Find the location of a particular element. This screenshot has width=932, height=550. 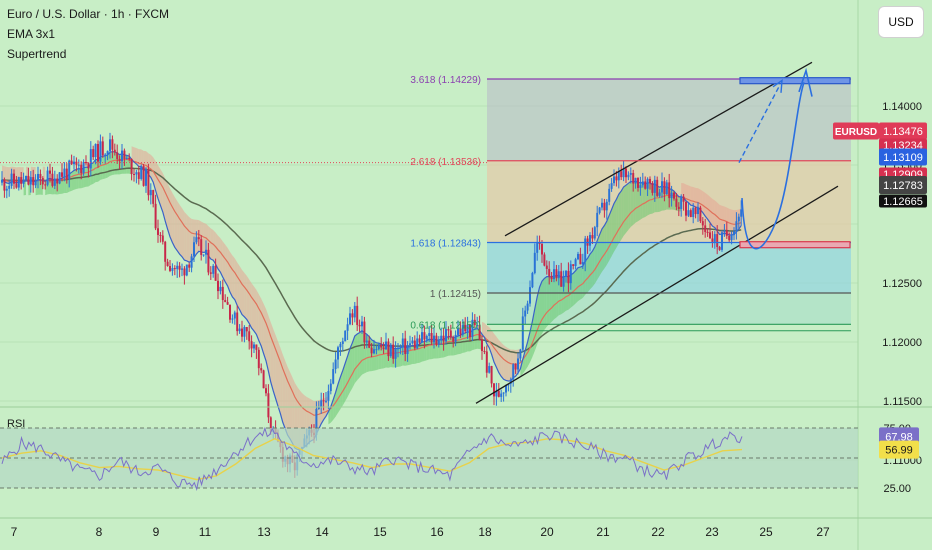

ema-indicator-label: EMA 3x1 is located at coordinates (31, 34).